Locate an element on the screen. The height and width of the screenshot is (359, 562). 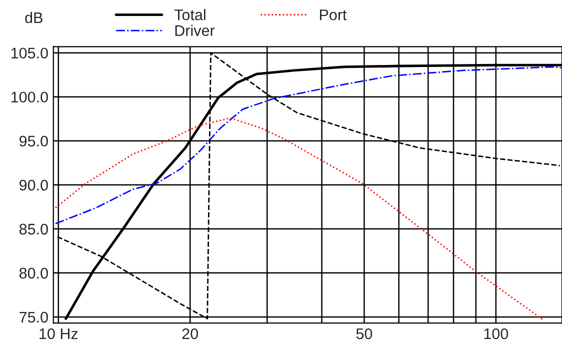
x-tick-label: 50 is located at coordinates (364, 334).